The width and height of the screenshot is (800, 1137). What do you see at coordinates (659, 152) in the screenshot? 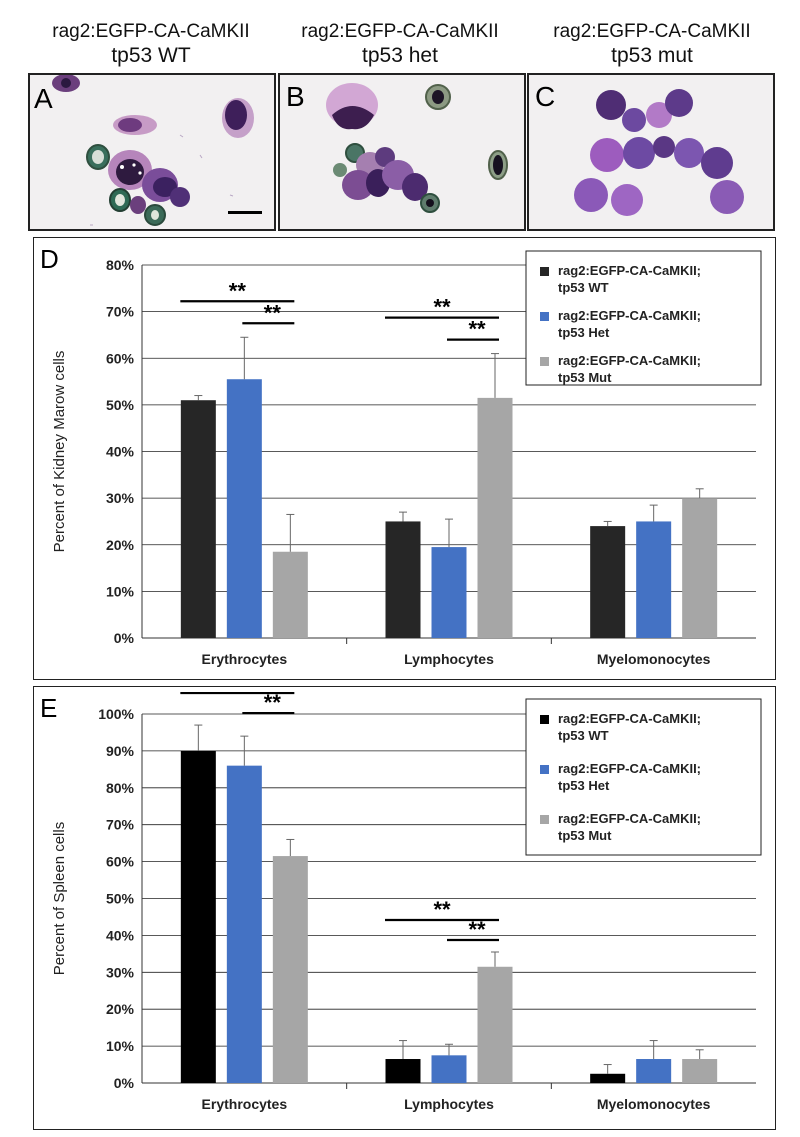
I see `micrograph-c-image` at bounding box center [659, 152].